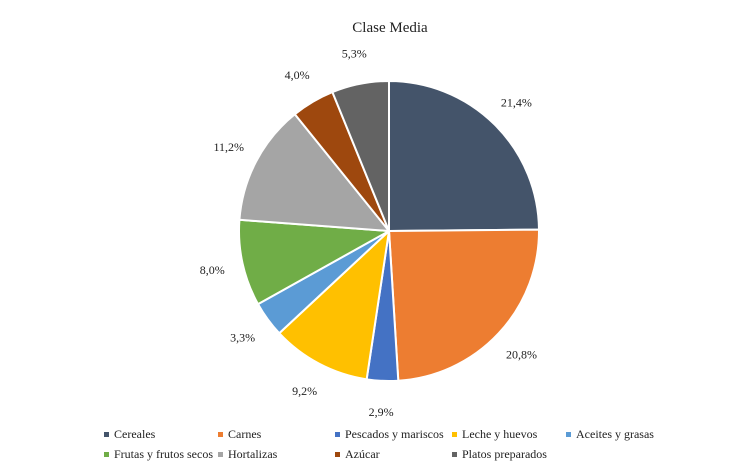  Describe the element at coordinates (390, 28) in the screenshot. I see `chart-title: Clase Media` at that location.